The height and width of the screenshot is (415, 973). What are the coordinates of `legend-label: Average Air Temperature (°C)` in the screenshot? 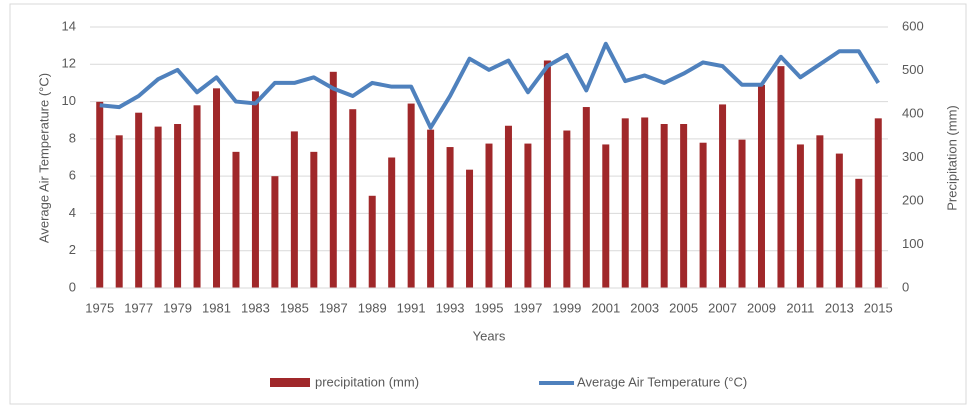 It's located at (662, 381).